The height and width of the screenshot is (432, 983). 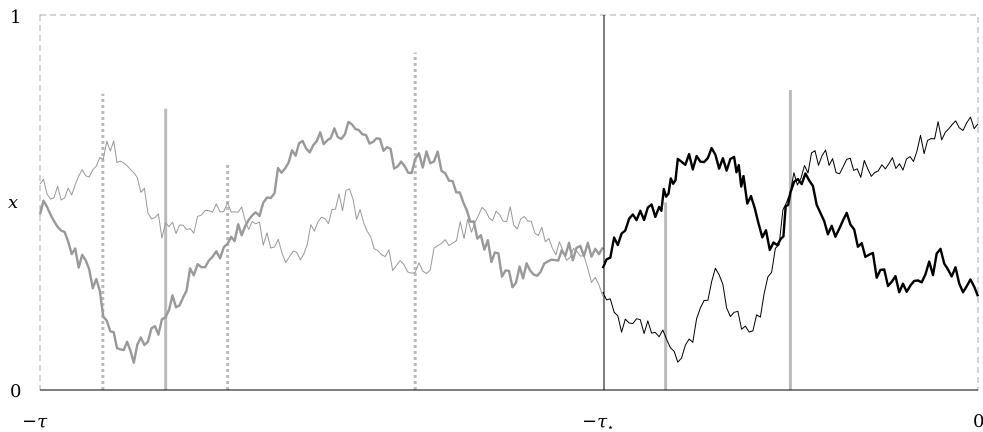 What do you see at coordinates (610, 426) in the screenshot?
I see `x-label-mid-sub: ⋆` at bounding box center [610, 426].